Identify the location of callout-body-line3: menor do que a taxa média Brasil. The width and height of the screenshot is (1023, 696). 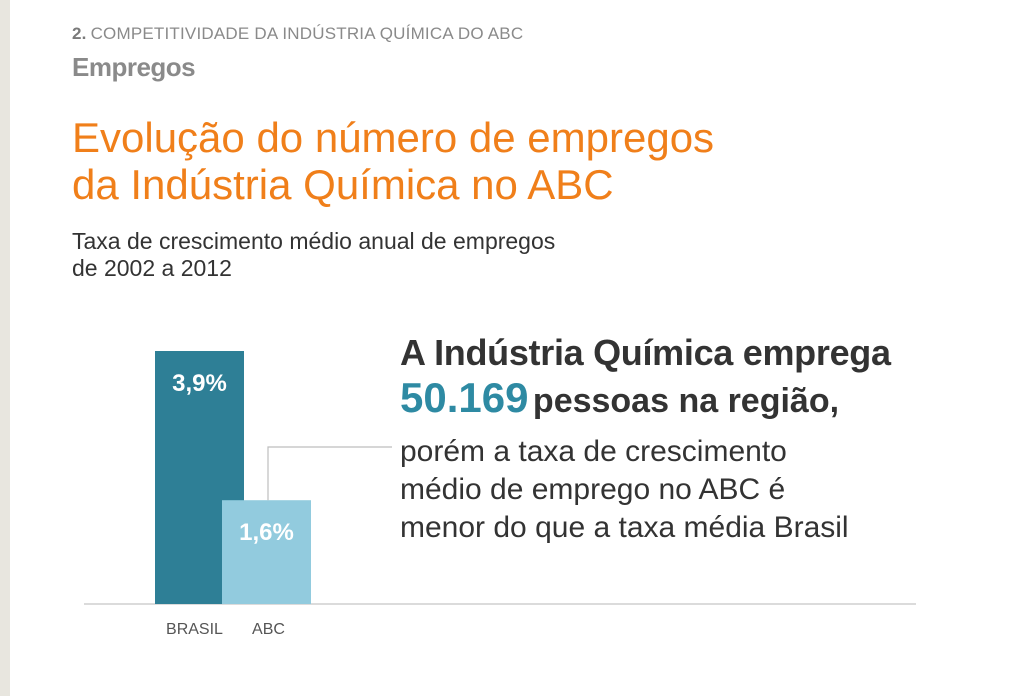
(624, 527).